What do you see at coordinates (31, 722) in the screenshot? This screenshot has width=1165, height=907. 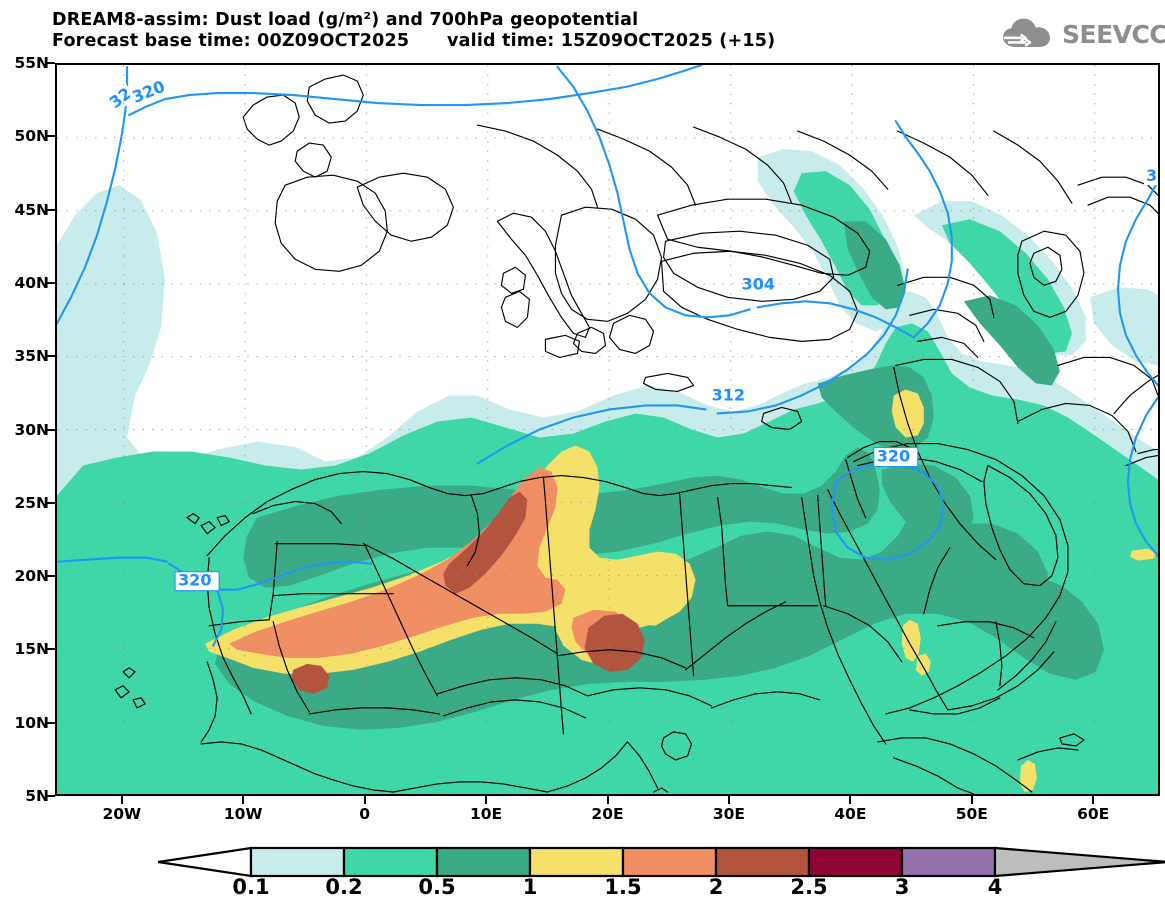 I see `y-axis-tick-label: 10N` at bounding box center [31, 722].